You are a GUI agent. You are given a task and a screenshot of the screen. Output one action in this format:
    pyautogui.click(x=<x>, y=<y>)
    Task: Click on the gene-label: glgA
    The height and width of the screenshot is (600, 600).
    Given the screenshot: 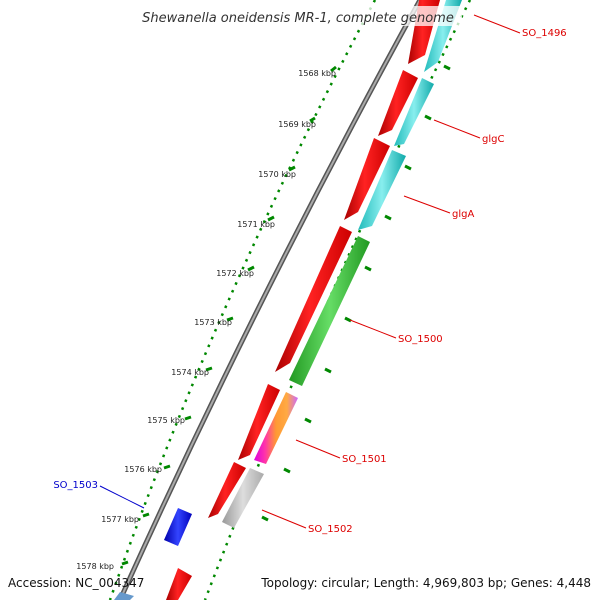 What is the action you would take?
    pyautogui.click(x=463, y=214)
    